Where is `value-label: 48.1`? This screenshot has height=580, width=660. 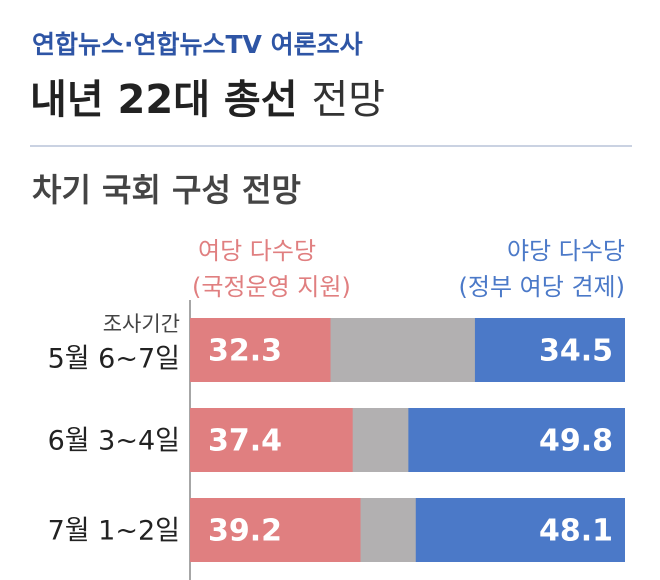 value-label: 48.1 is located at coordinates (576, 531).